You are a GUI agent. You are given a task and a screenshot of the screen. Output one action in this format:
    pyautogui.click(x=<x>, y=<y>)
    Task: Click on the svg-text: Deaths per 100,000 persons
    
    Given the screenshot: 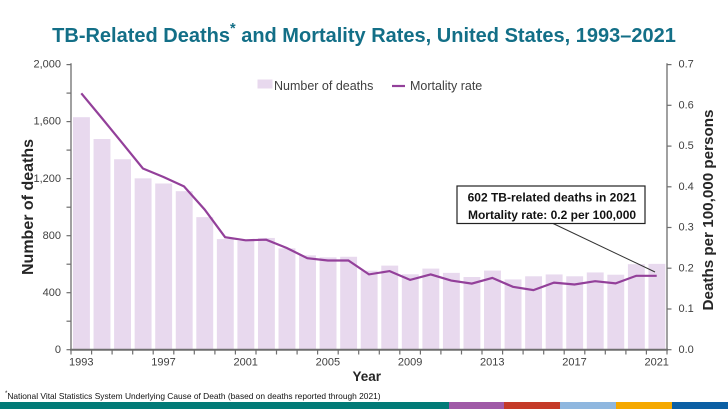 What is the action you would take?
    pyautogui.click(x=708, y=210)
    